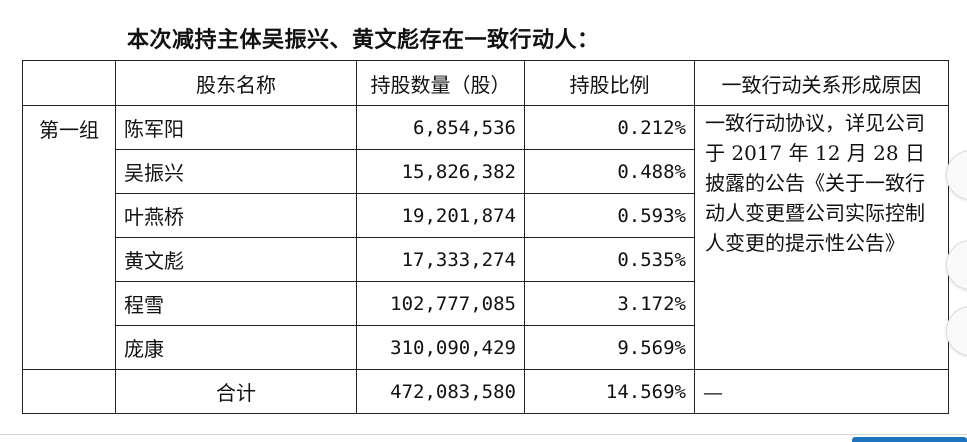 The image size is (967, 442). Describe the element at coordinates (440, 127) in the screenshot. I see `holder-shares: 6,854,536` at that location.